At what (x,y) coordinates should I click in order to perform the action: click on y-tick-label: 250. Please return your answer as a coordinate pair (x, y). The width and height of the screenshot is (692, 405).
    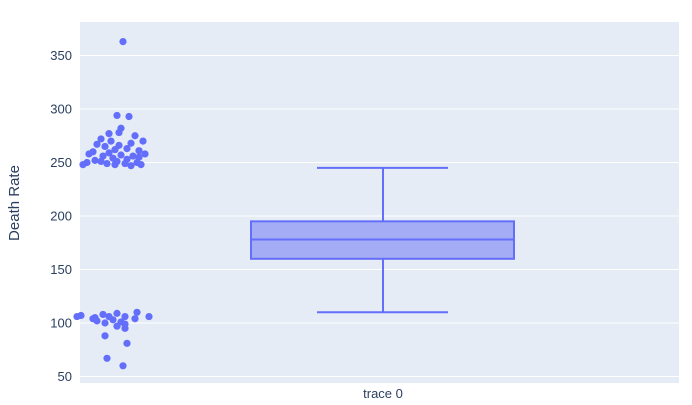
    Looking at the image, I should click on (61, 162).